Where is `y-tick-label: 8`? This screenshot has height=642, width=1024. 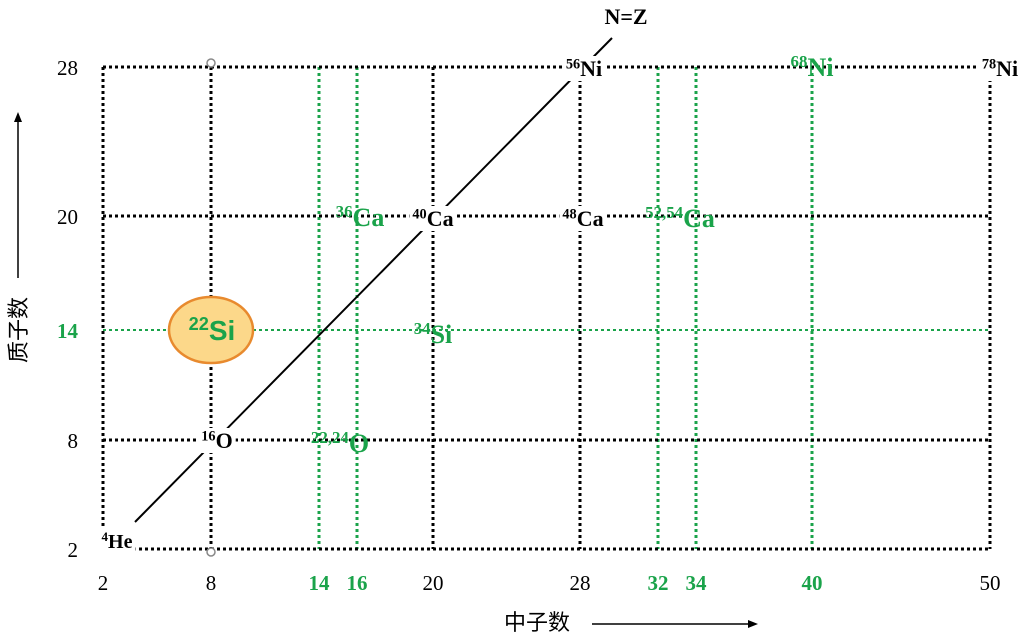 y-tick-label: 8 is located at coordinates (73, 441).